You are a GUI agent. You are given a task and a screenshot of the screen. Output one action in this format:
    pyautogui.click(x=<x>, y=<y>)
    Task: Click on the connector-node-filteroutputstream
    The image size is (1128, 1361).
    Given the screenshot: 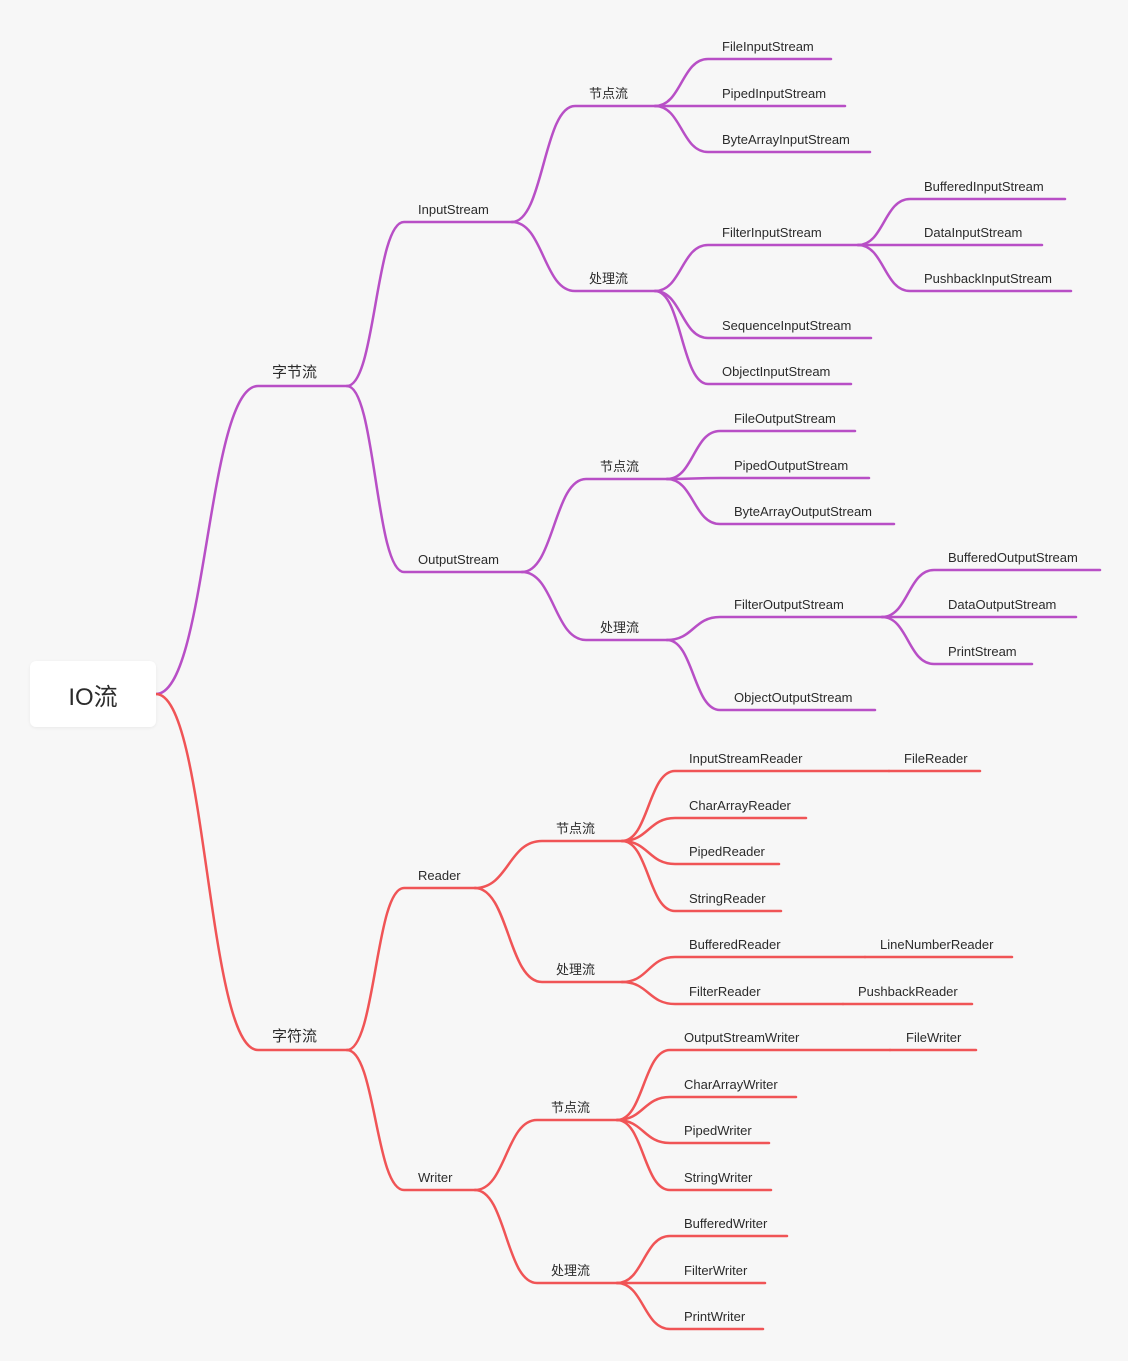 What is the action you would take?
    pyautogui.click(x=774, y=628)
    